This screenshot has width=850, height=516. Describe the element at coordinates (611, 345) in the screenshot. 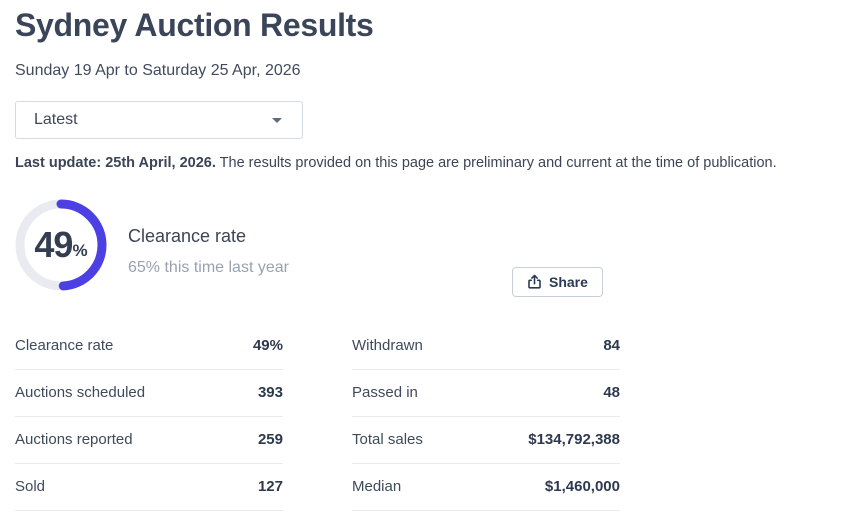

I see `stat-value: 84` at that location.